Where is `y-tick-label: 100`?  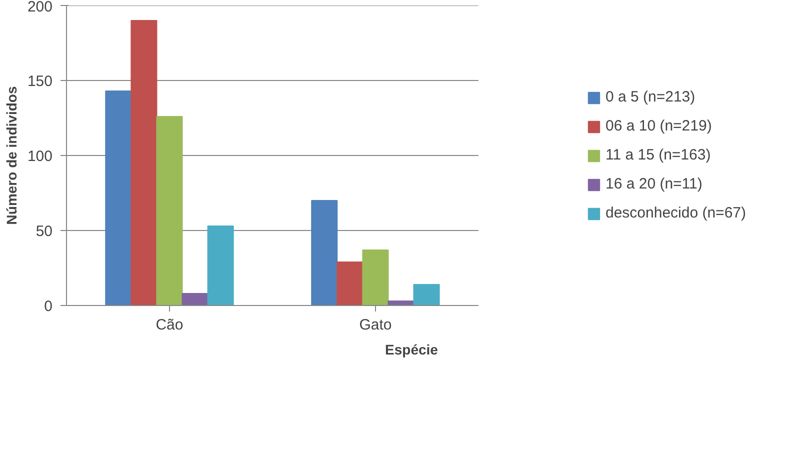
y-tick-label: 100 is located at coordinates (40, 156).